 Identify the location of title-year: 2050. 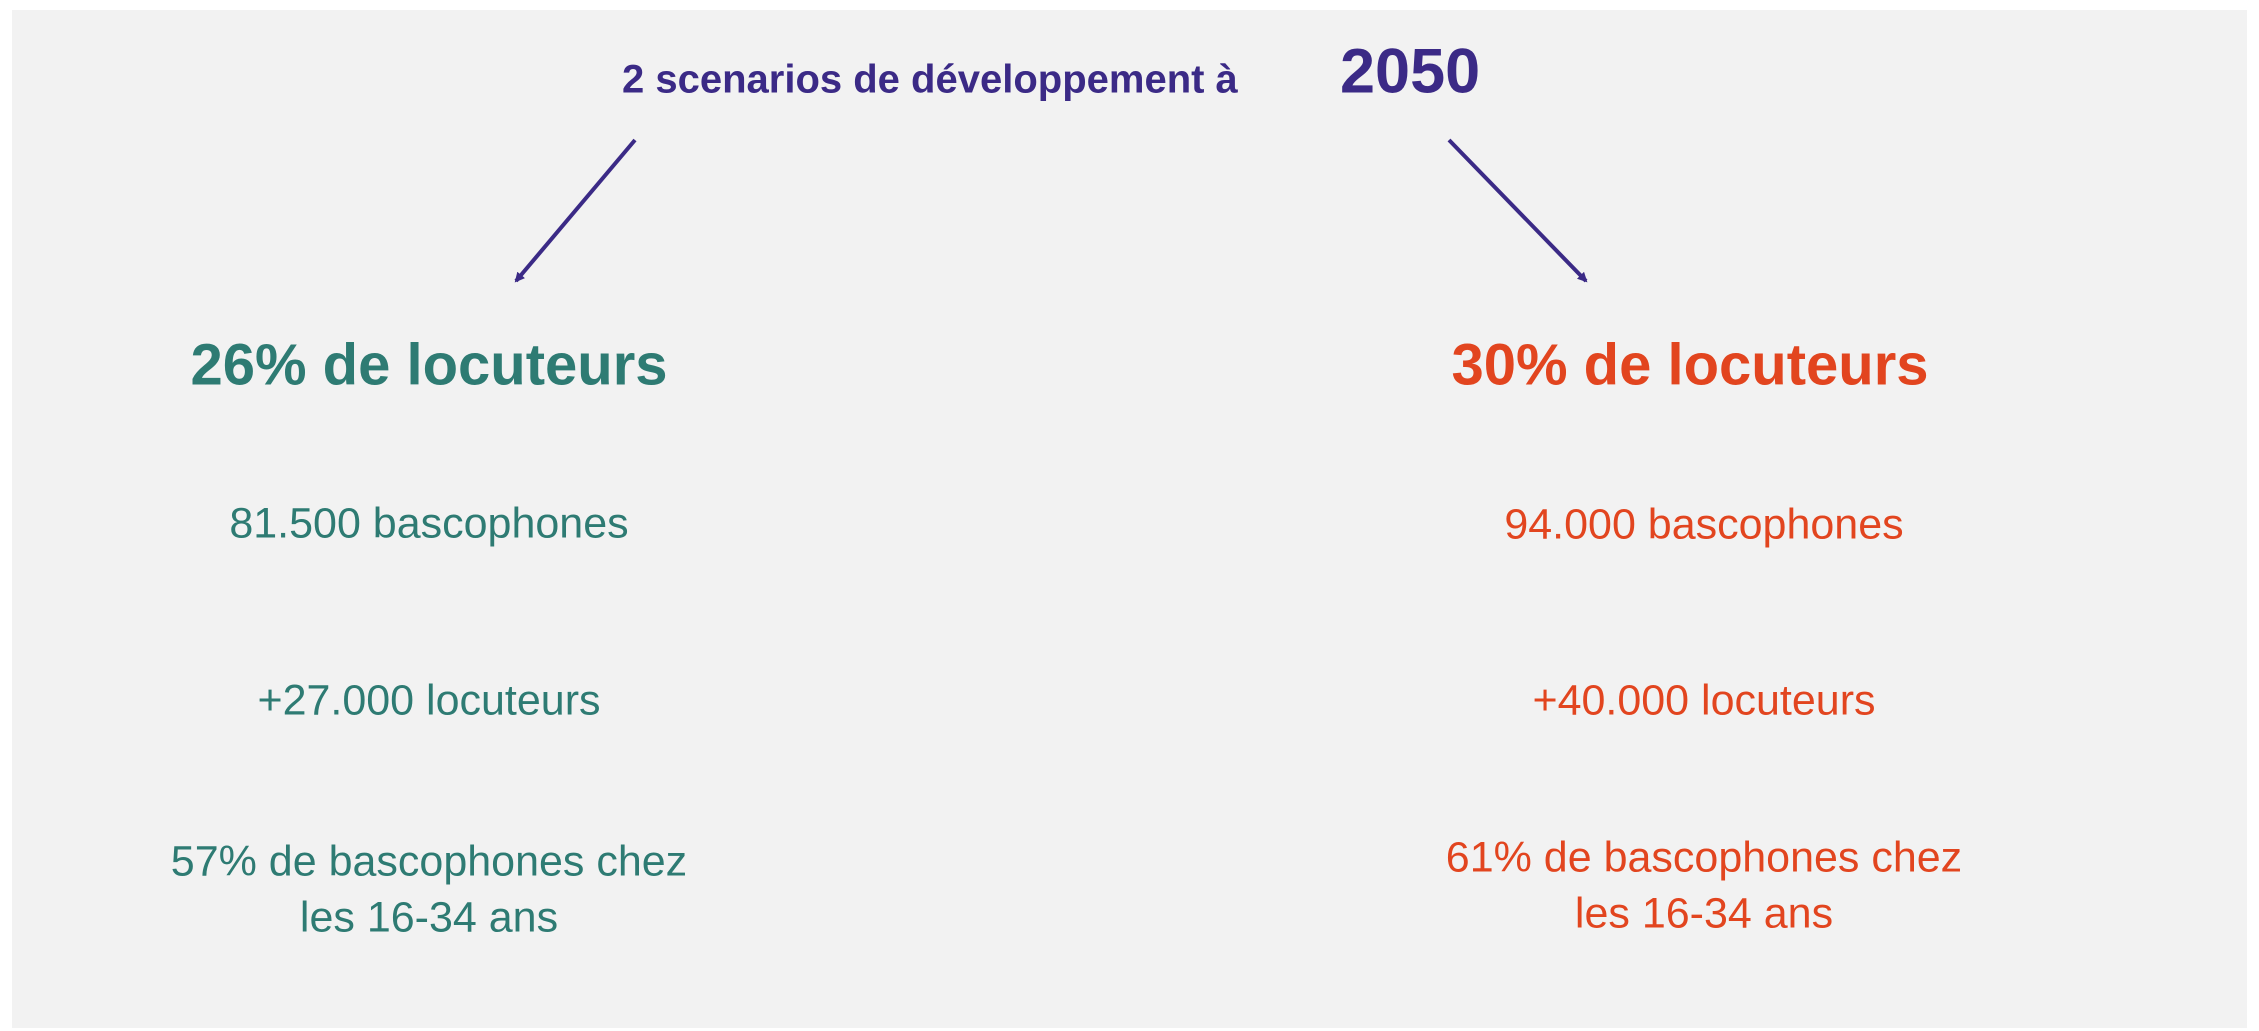
(1410, 72).